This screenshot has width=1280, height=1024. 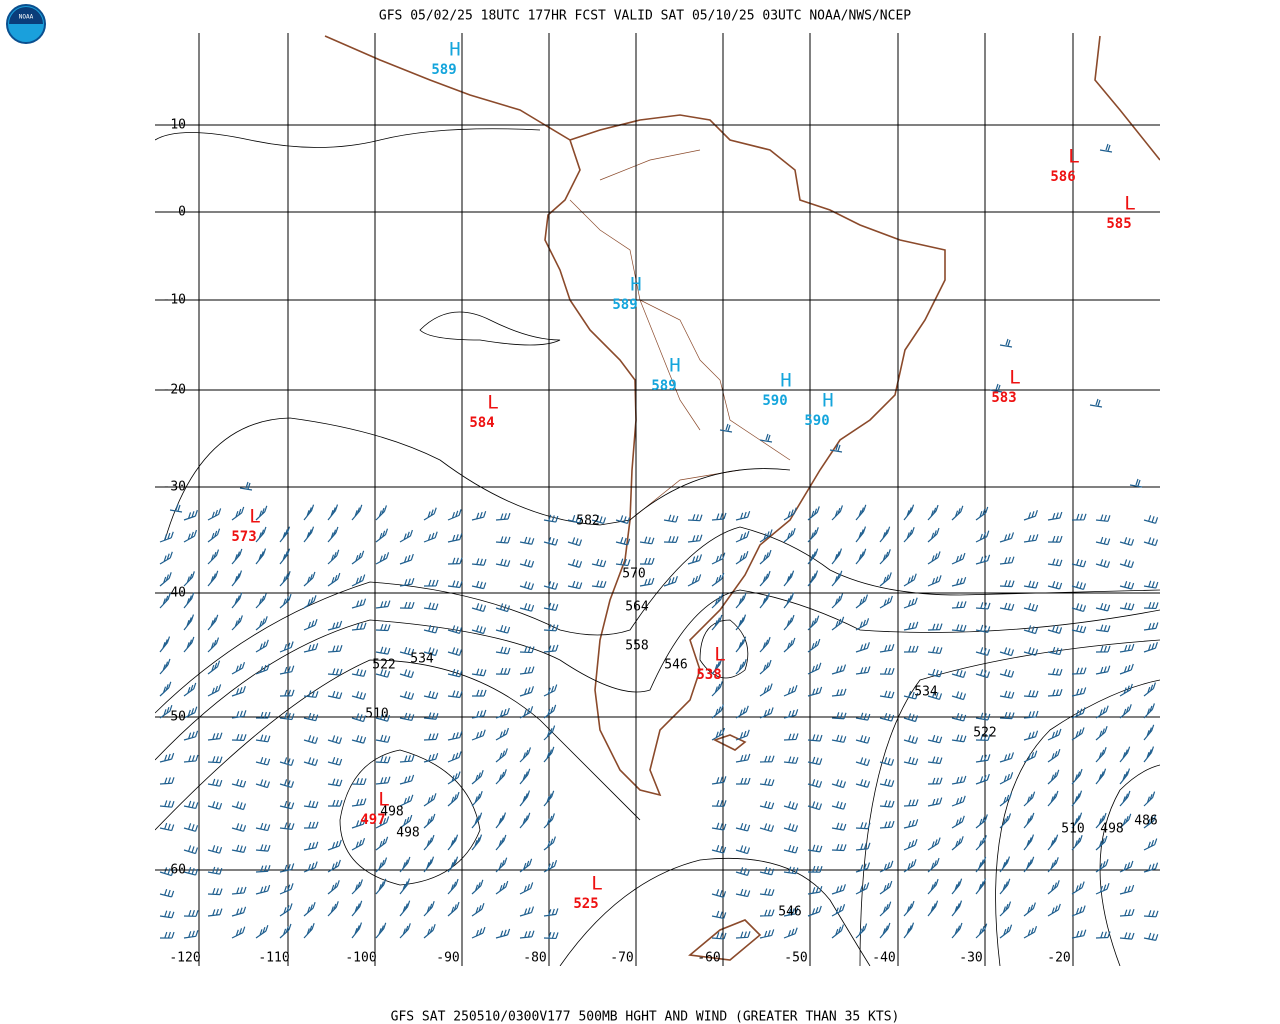 I want to click on lat-label: -60, so click(x=174, y=870).